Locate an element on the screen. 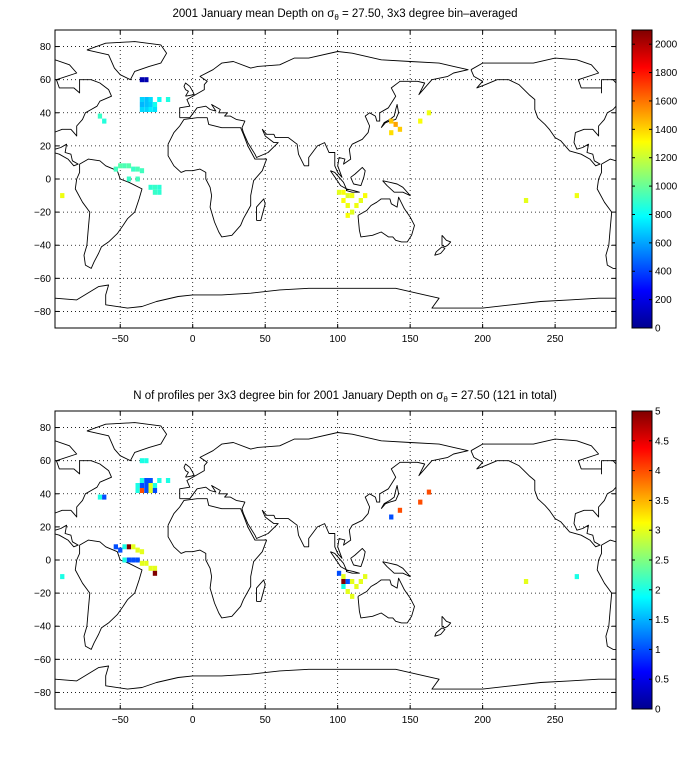 This screenshot has height=760, width=696. x-tick-label: 100 is located at coordinates (337, 339).